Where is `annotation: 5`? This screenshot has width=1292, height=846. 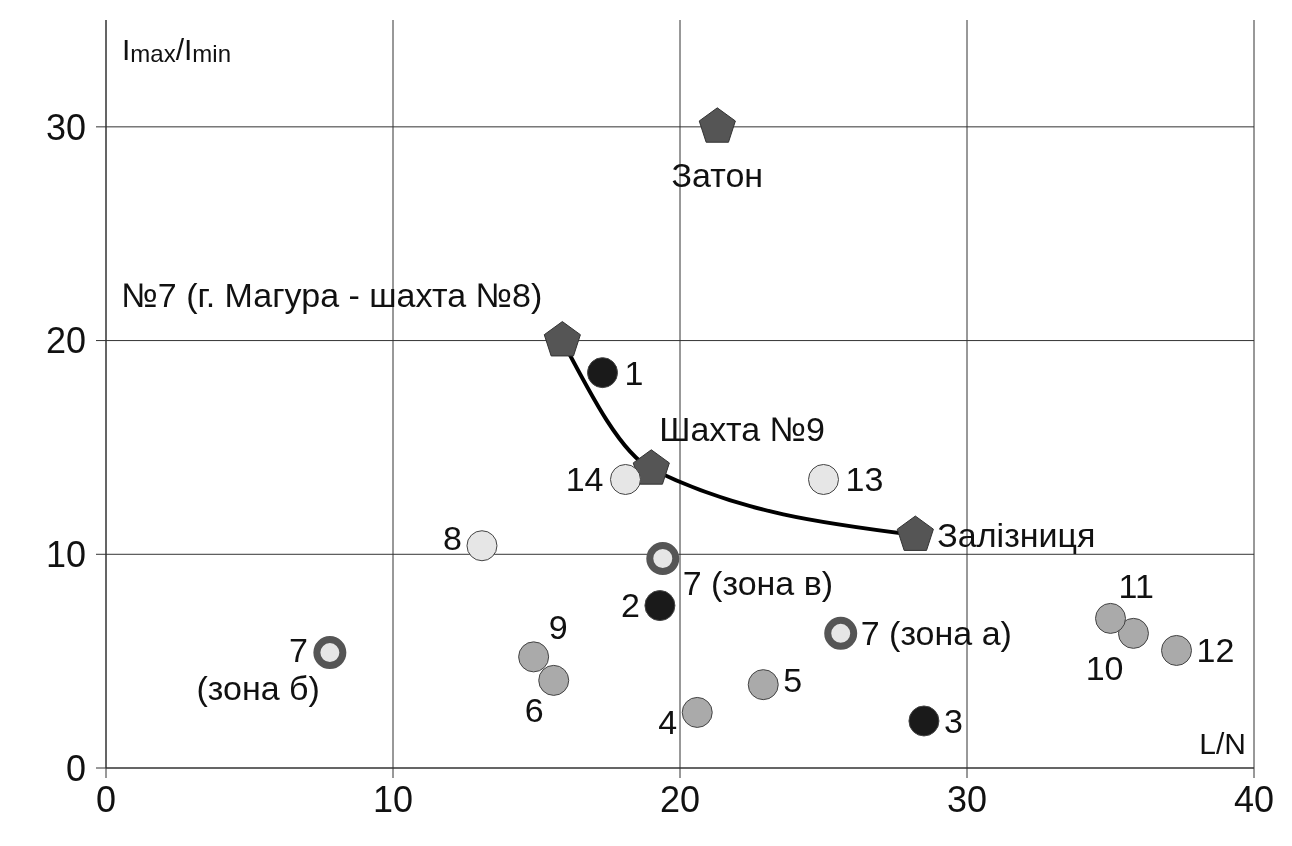 annotation: 5 is located at coordinates (793, 679).